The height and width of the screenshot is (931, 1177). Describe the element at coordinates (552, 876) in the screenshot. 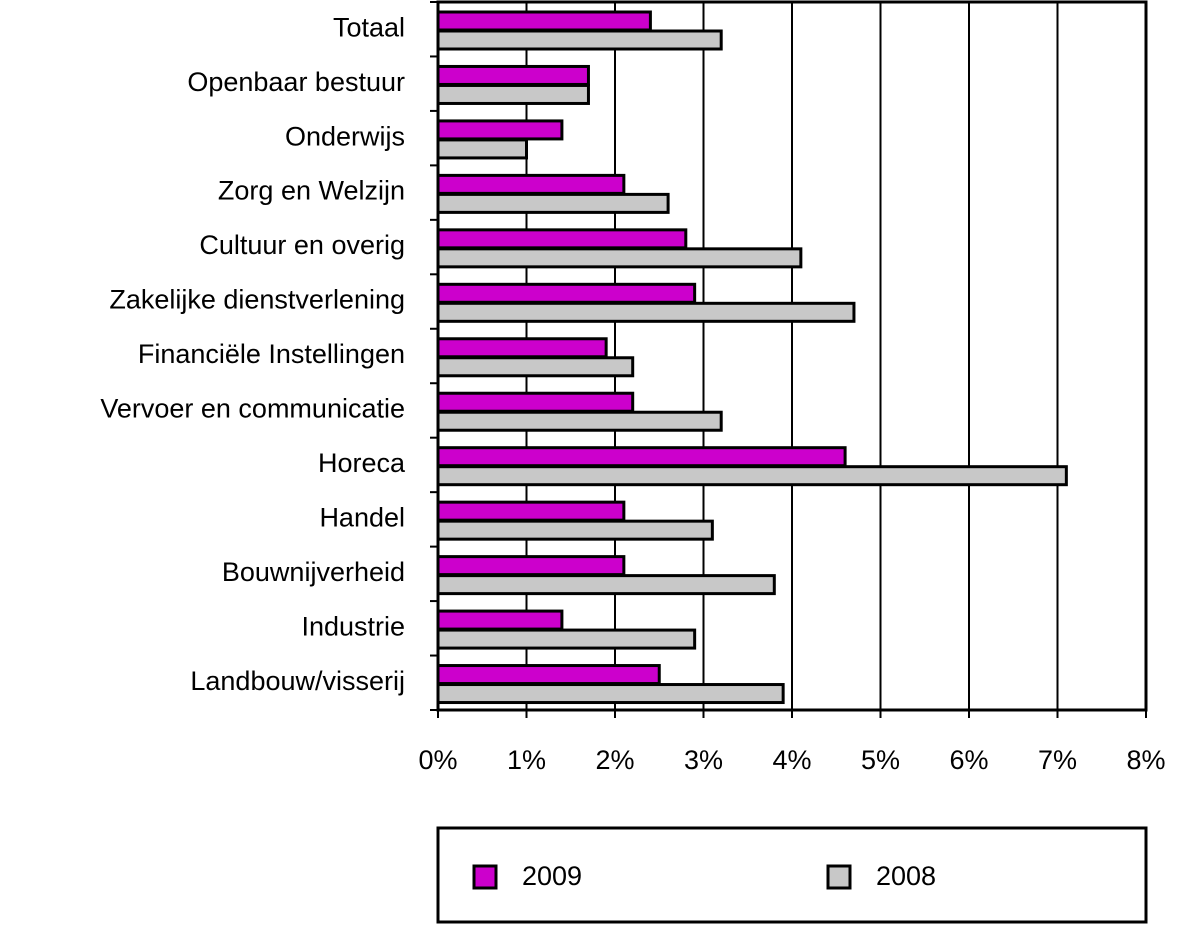

I see `legend-label: 2009` at that location.